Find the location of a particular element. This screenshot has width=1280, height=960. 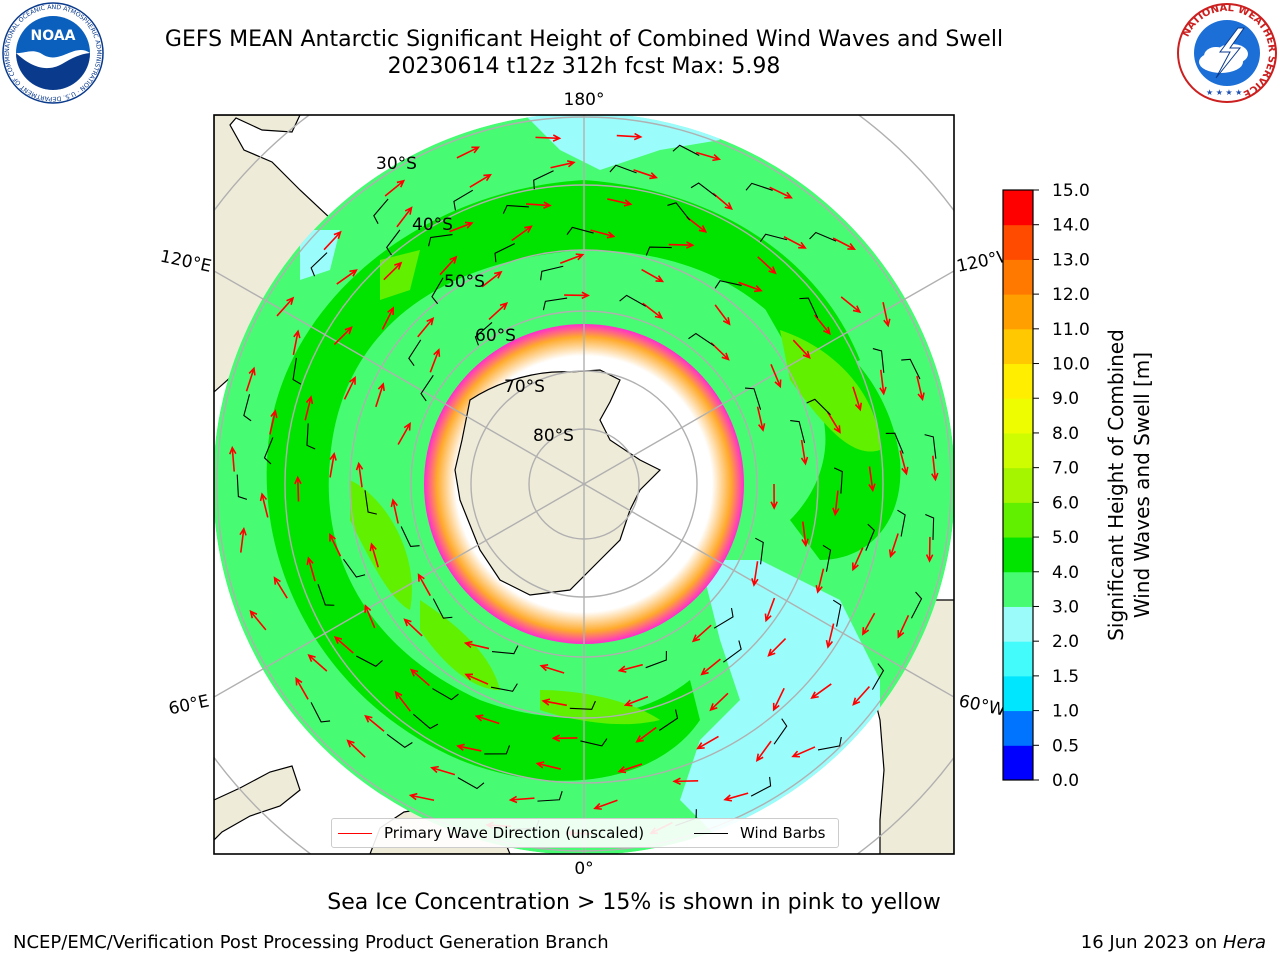

lon-label-120e: 120°E is located at coordinates (185, 262).